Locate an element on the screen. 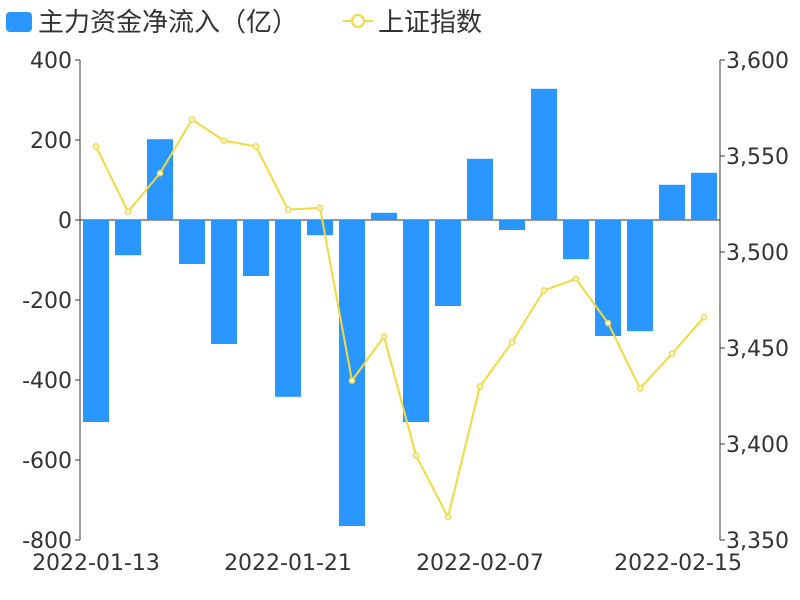  x-tick-label: 2022-01-21 is located at coordinates (288, 563).